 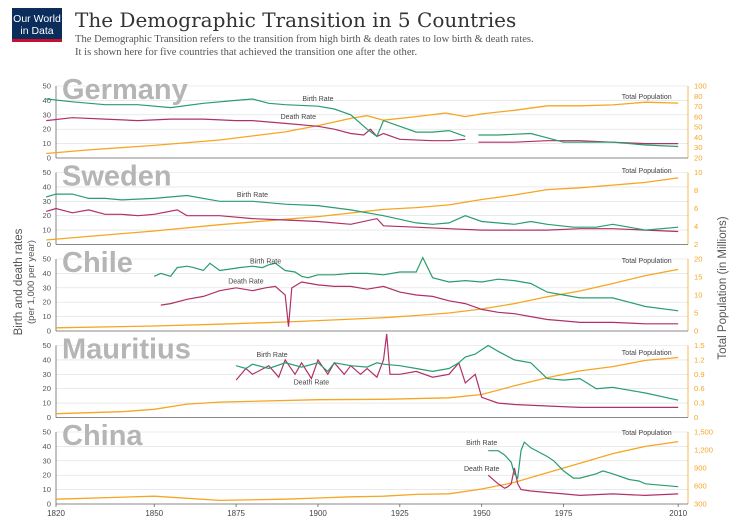 What do you see at coordinates (698, 116) in the screenshot?
I see `right-tick-label: 60` at bounding box center [698, 116].